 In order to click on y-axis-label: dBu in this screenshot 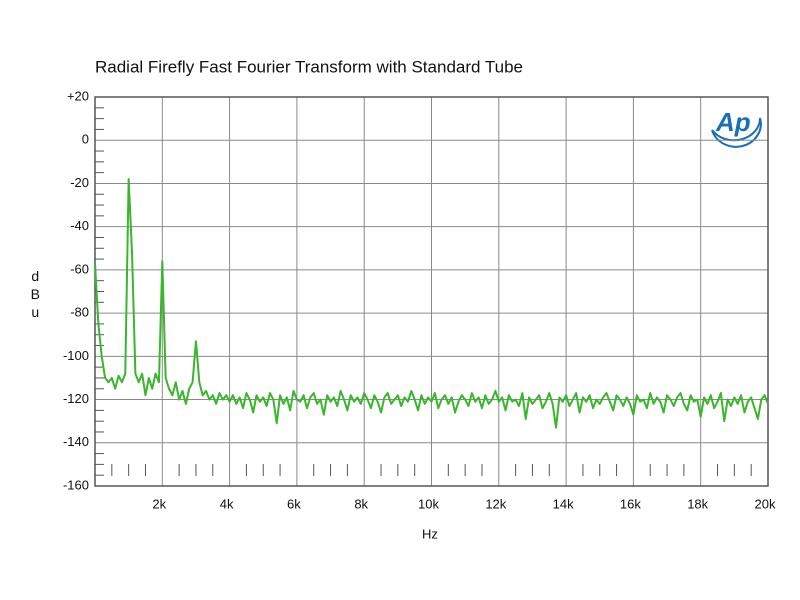, I will do `click(35, 295)`.